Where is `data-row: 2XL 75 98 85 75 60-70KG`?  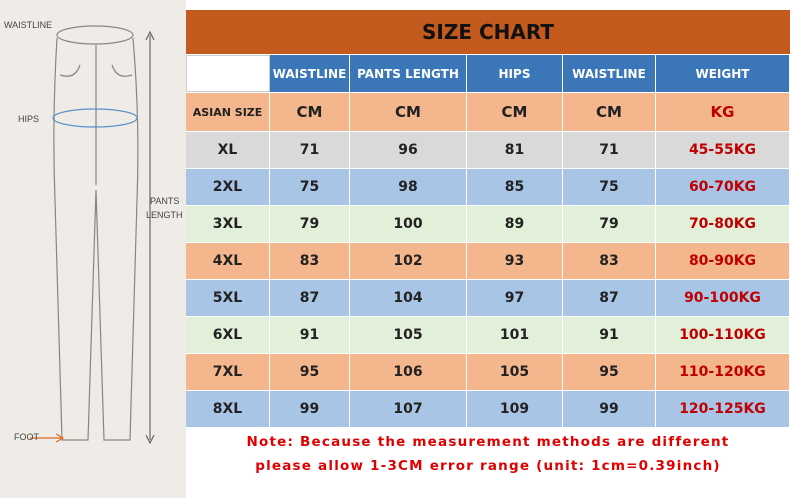 data-row: 2XL 75 98 85 75 60-70KG is located at coordinates (488, 187).